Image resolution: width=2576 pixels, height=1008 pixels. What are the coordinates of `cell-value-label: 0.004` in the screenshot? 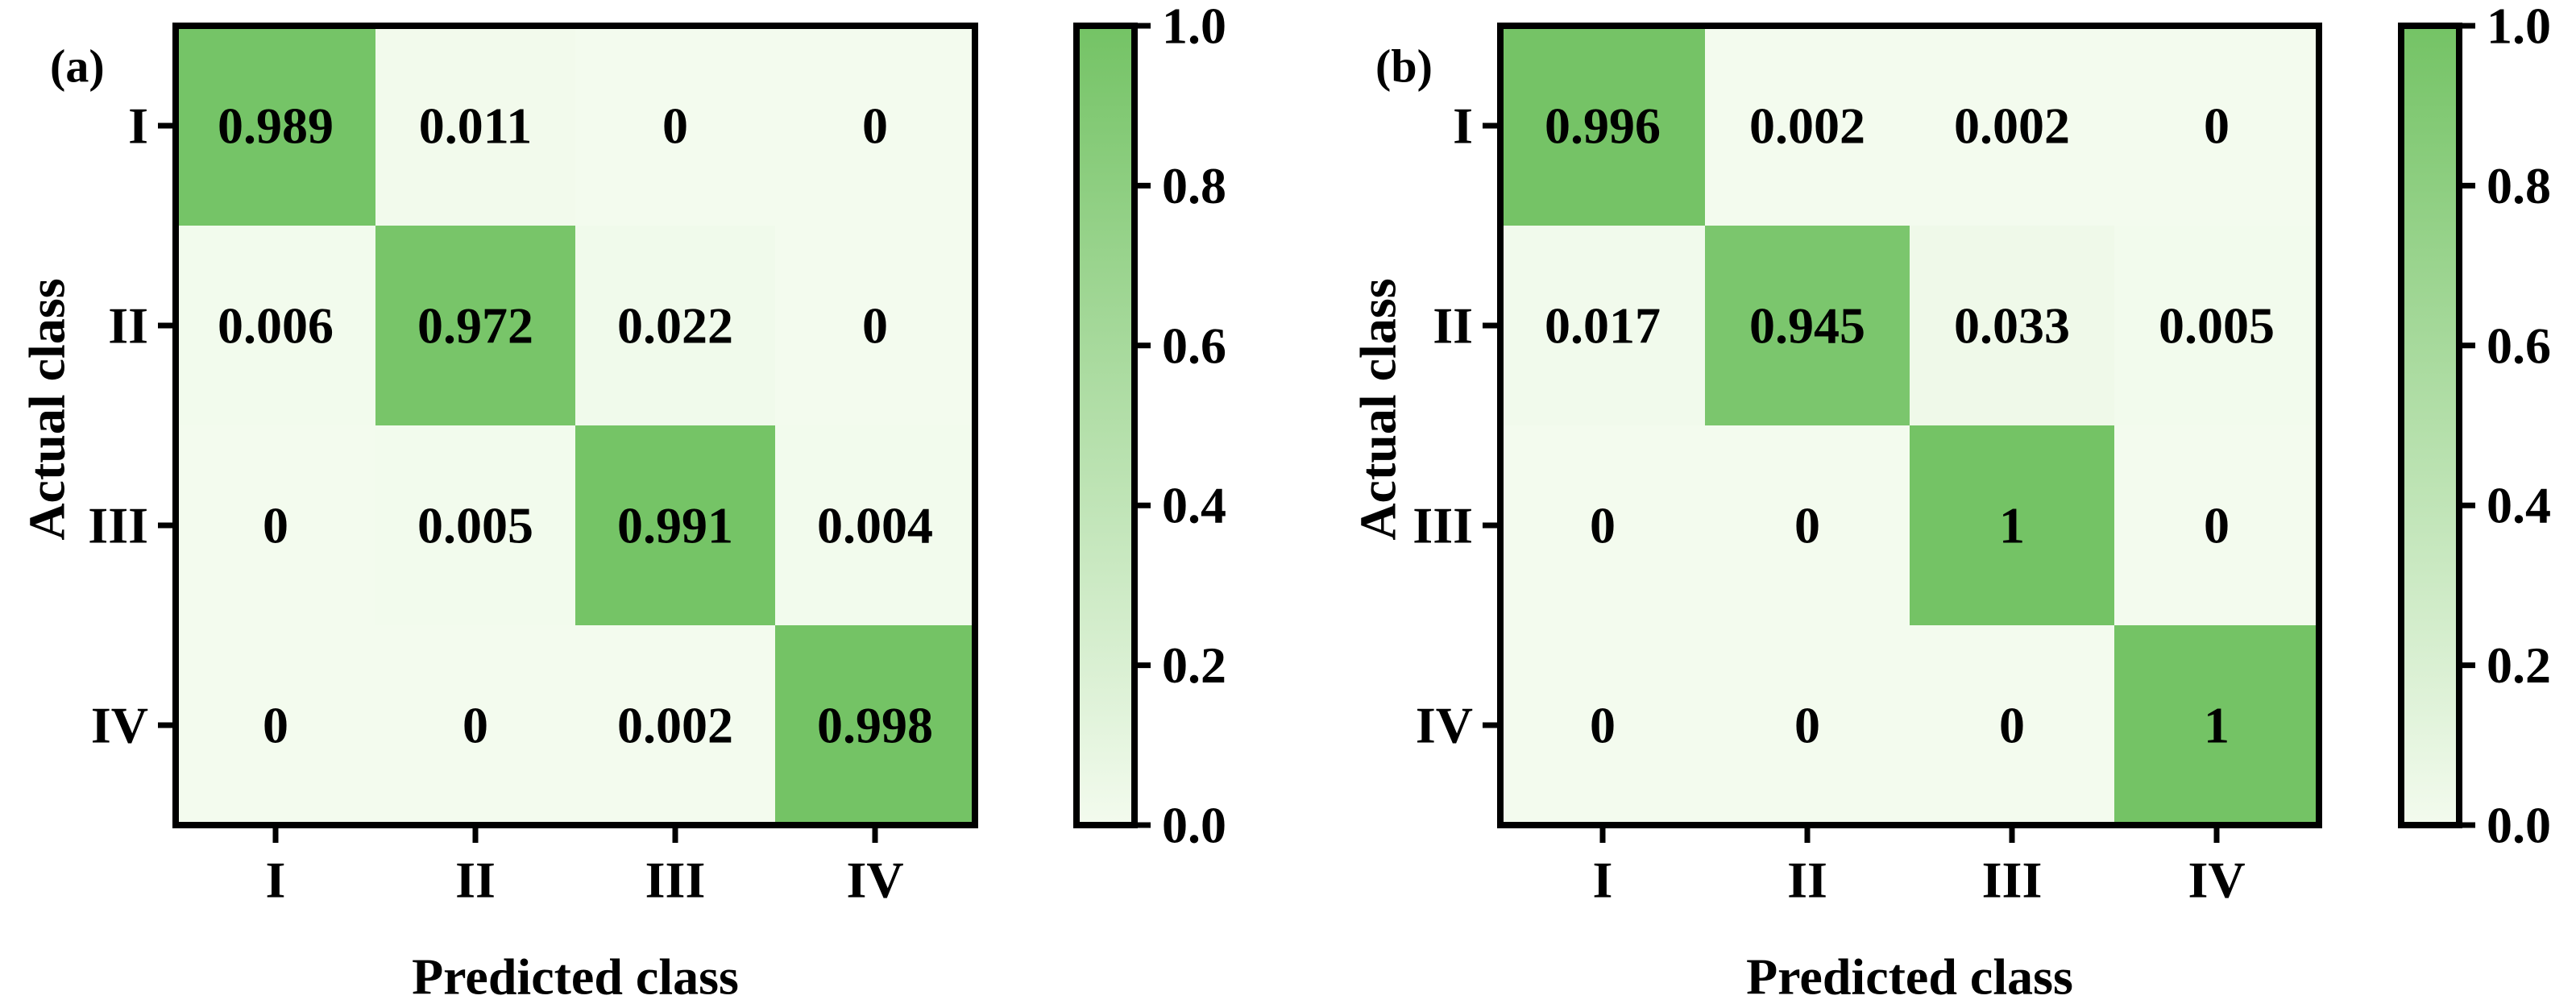 It's located at (875, 525).